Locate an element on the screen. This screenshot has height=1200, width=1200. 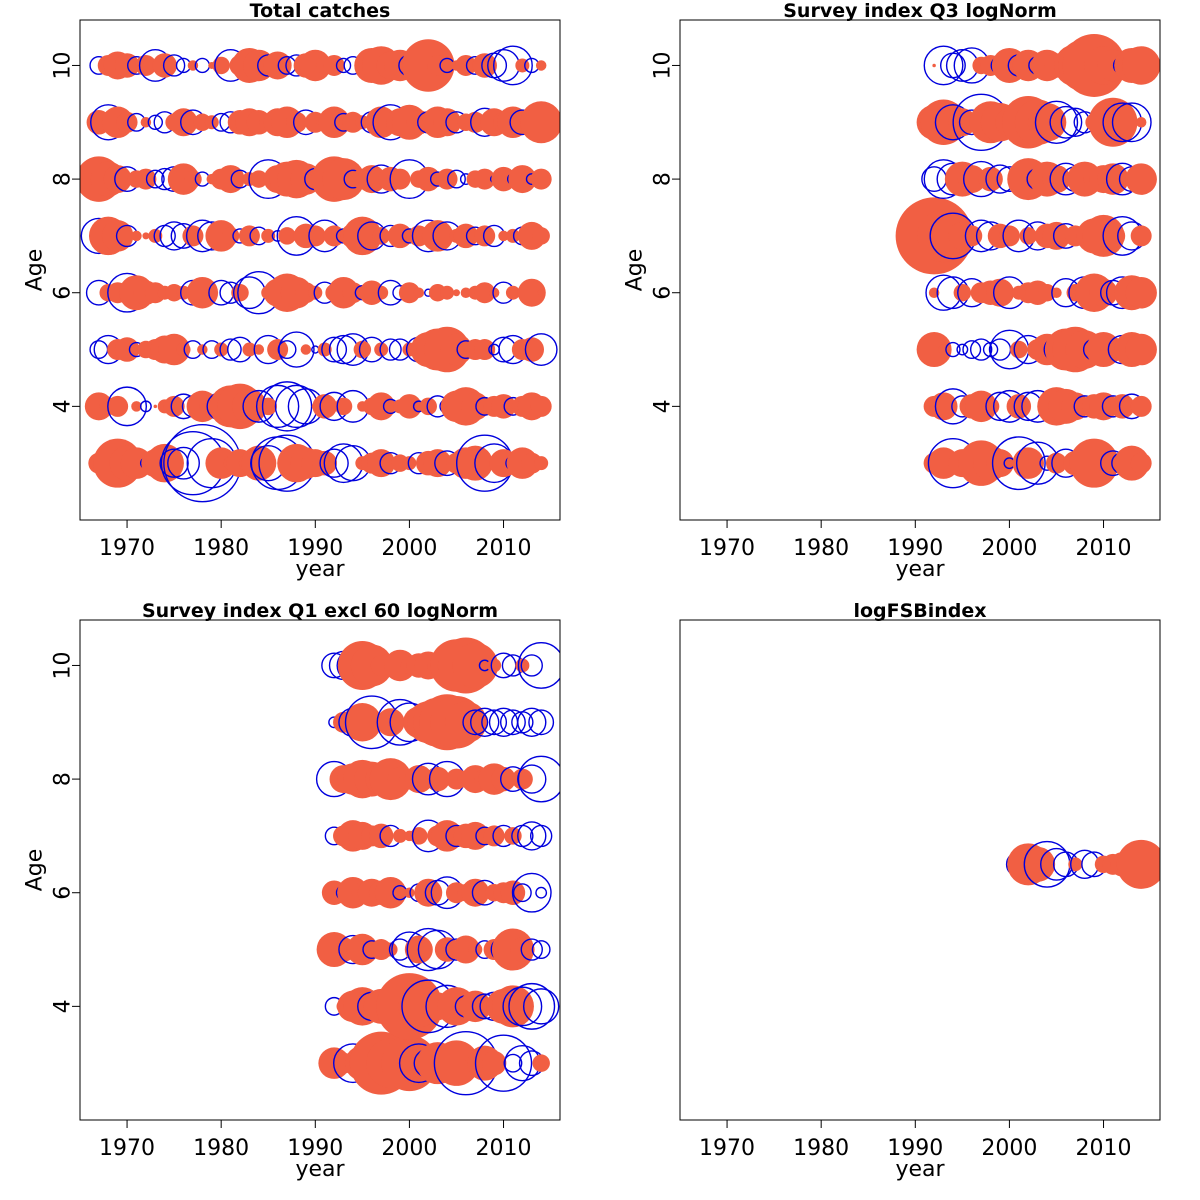
bubble-layer is located at coordinates (1082, 864).